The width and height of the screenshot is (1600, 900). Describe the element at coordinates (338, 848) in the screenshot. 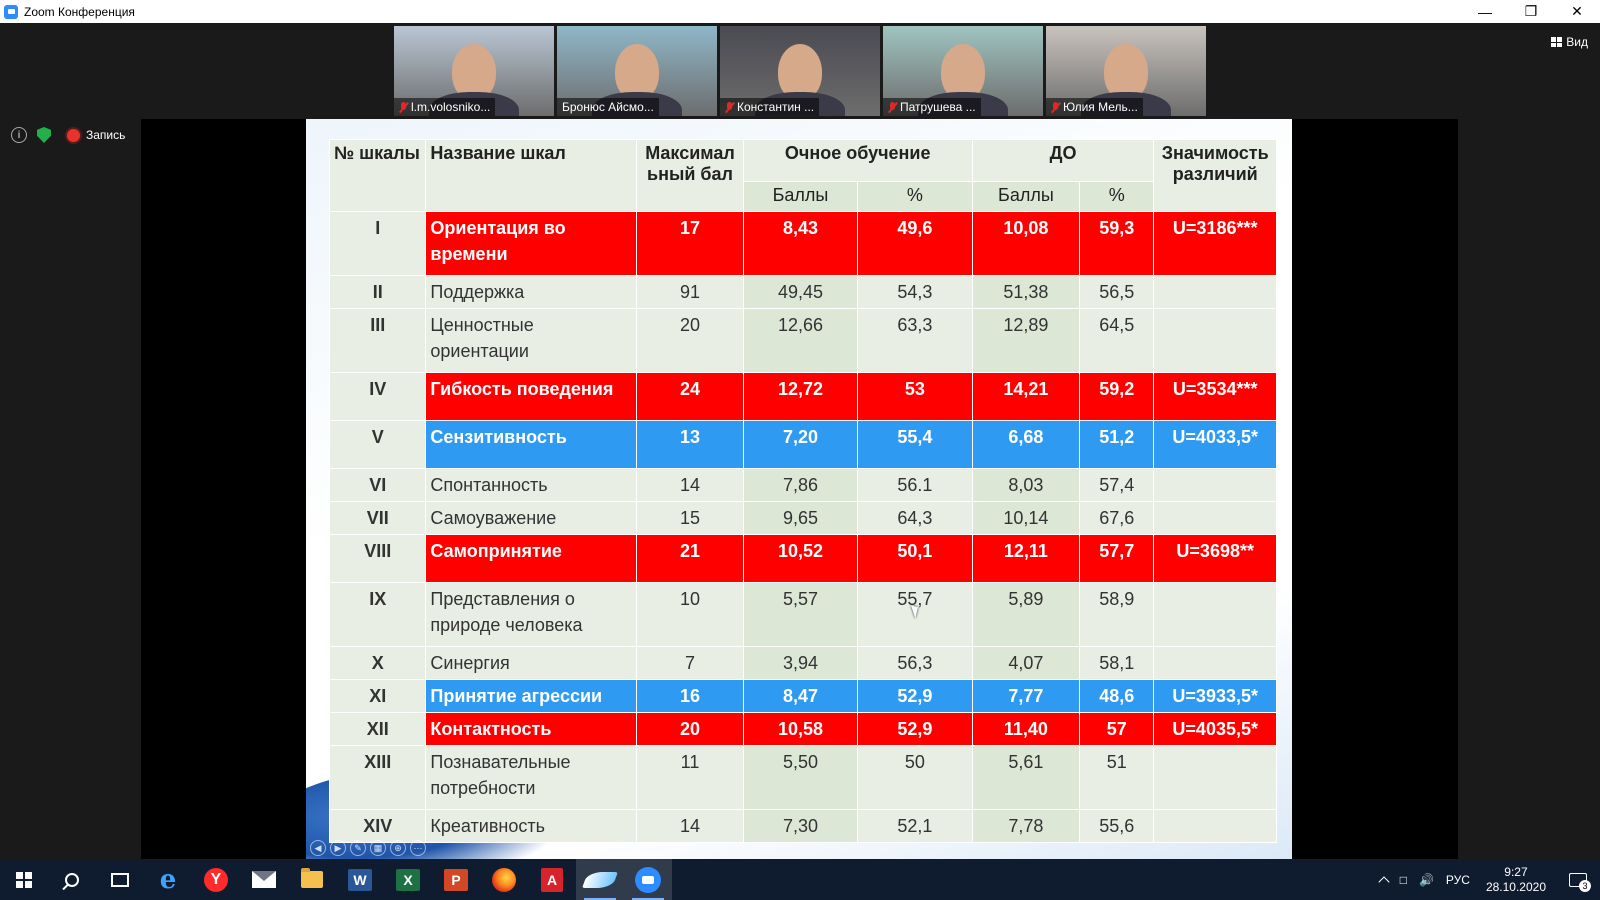

I see `next-slide-icon: ▶` at that location.